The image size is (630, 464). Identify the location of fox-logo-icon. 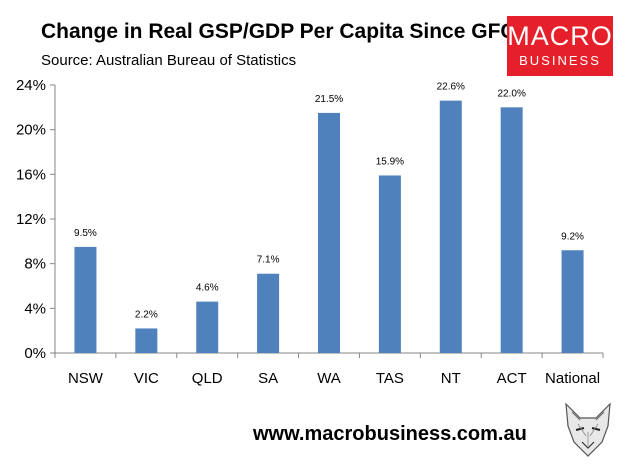
(588, 429).